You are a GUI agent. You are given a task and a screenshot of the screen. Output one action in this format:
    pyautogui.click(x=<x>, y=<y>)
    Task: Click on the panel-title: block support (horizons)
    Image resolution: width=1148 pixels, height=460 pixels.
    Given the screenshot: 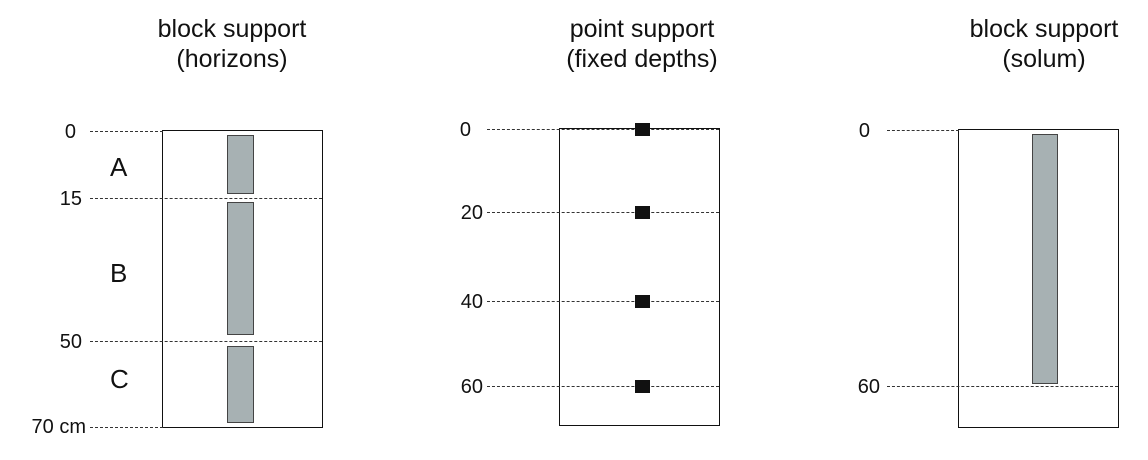 What is the action you would take?
    pyautogui.click(x=232, y=44)
    